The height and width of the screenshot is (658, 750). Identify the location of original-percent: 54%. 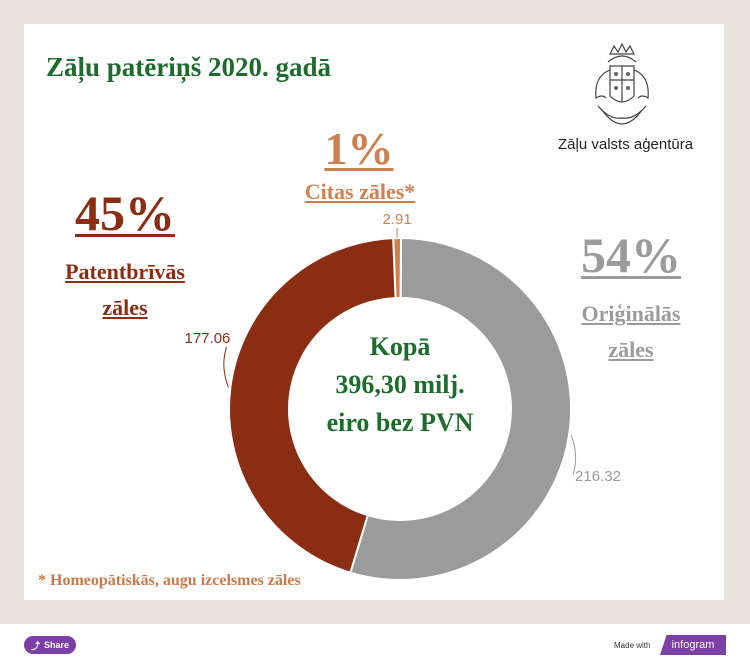
(631, 255).